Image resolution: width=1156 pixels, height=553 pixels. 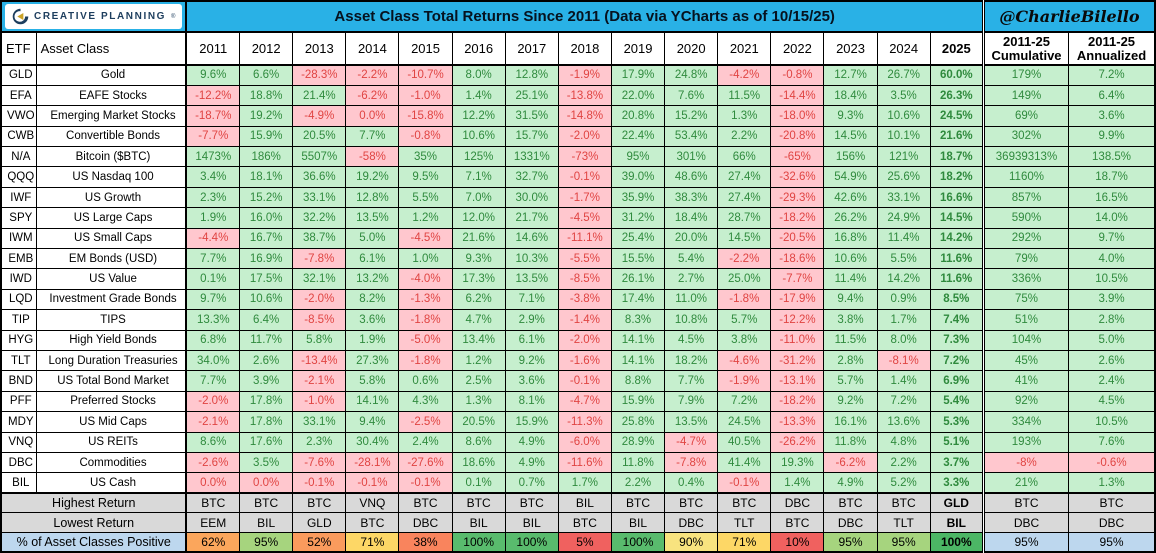 I want to click on return-cell-2019: 8.3%, so click(x=638, y=320).